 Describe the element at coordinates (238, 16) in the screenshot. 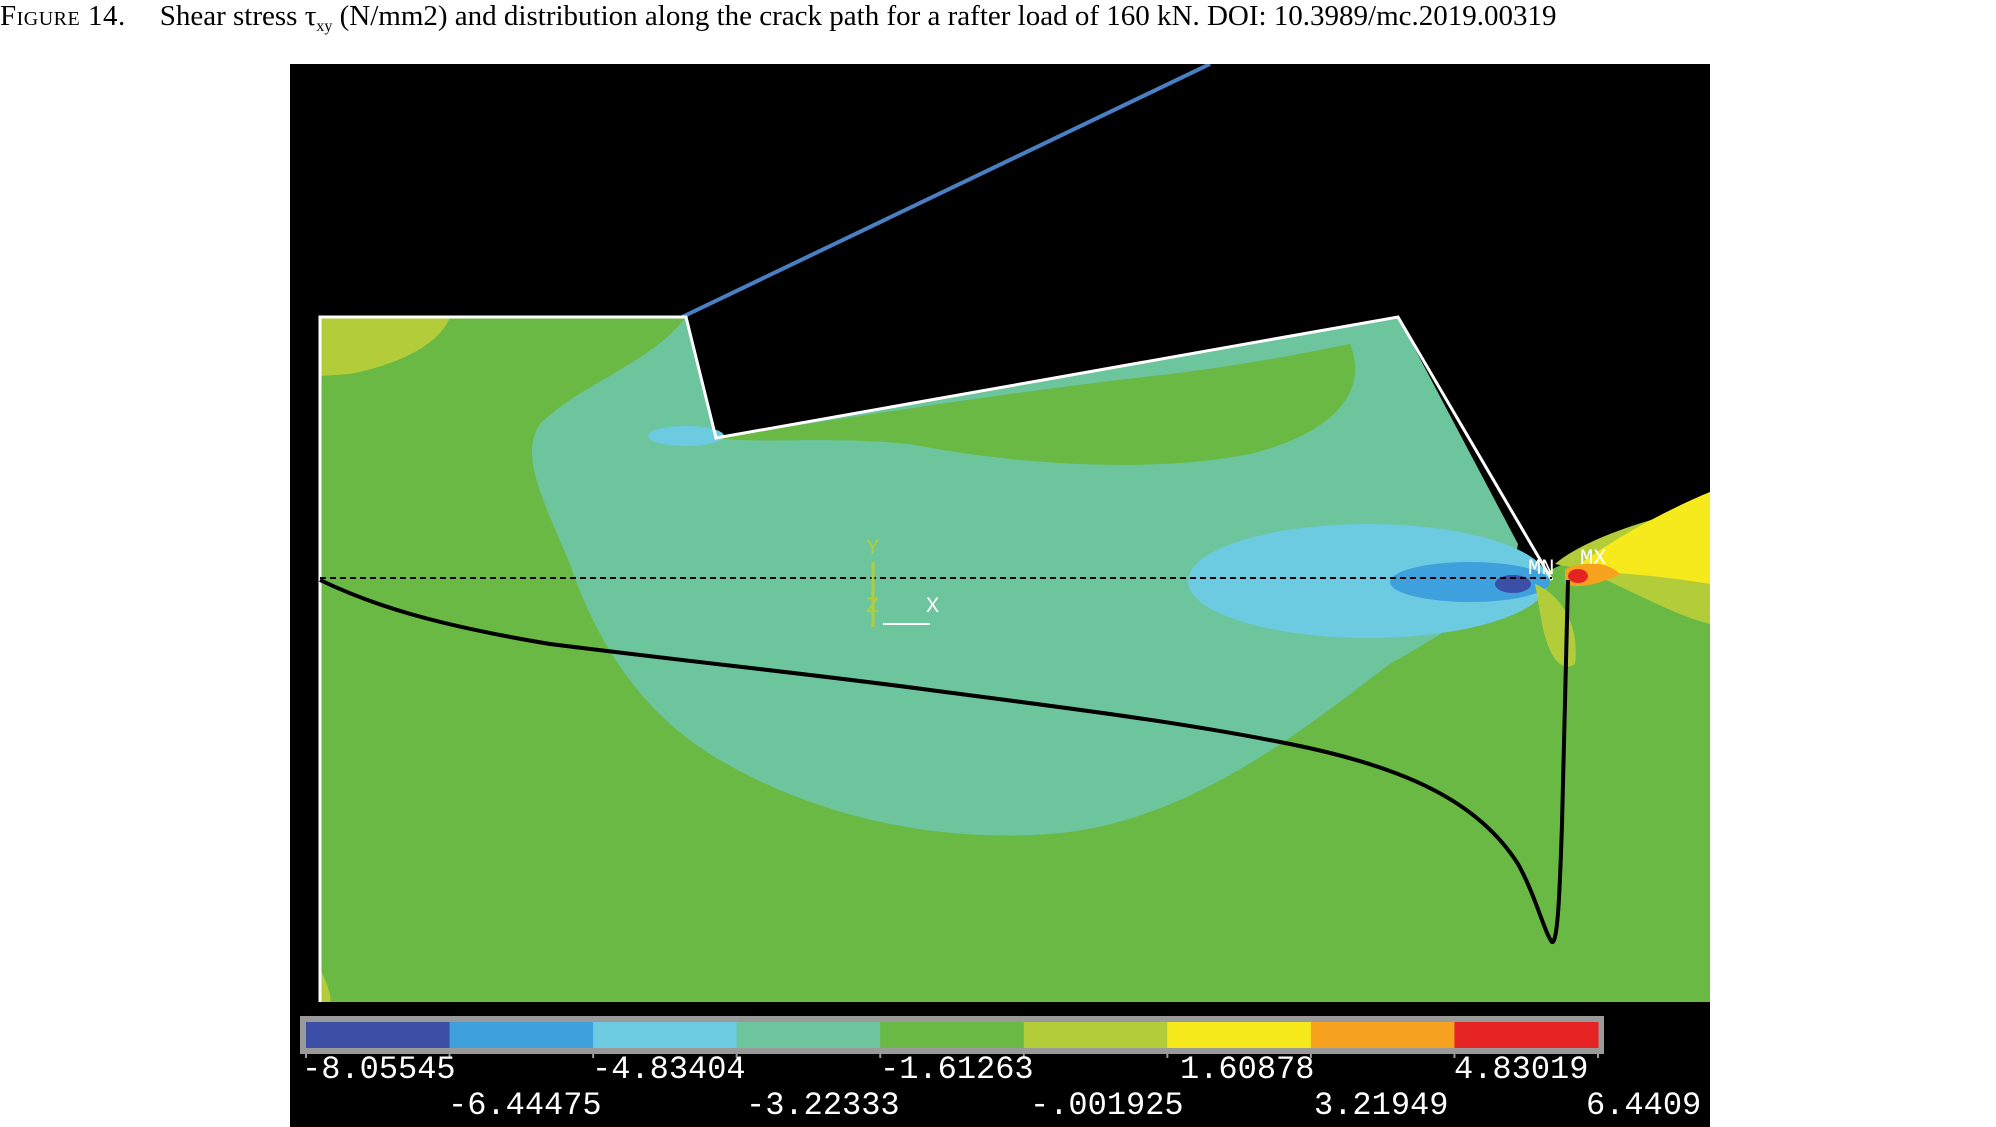

I see `caption-text-start: Shear stress τ` at that location.